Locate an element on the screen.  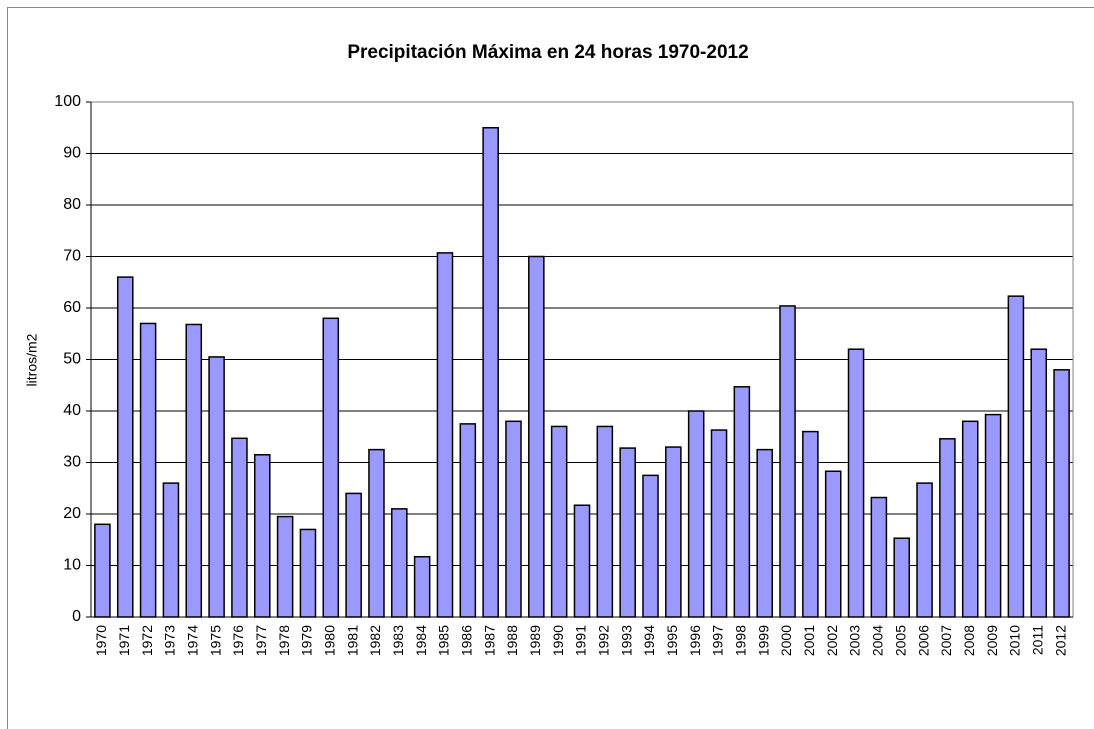
x-tick-label: 2007 is located at coordinates (946, 640).